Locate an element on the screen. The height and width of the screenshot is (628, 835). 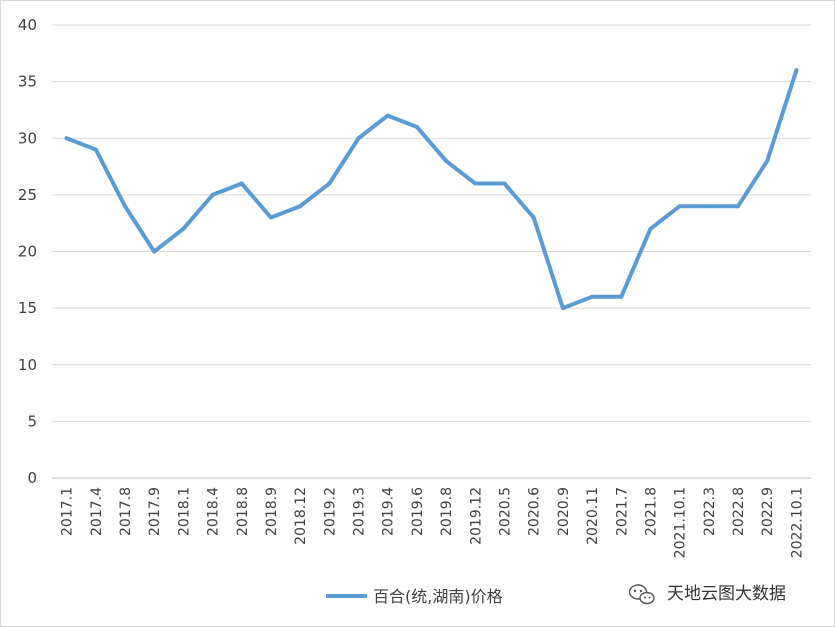
y-tick-label: 5 is located at coordinates (32, 421).